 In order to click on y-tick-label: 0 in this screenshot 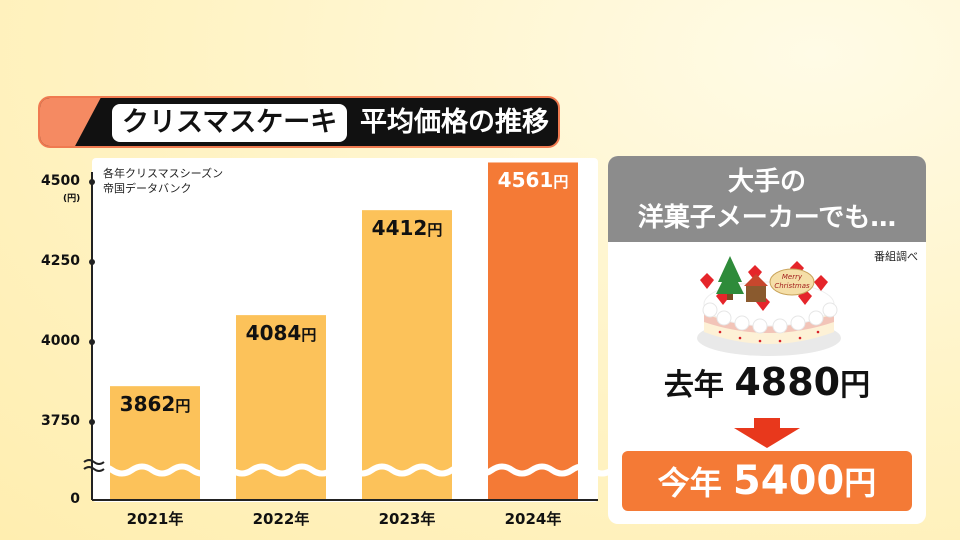, I will do `click(75, 499)`.